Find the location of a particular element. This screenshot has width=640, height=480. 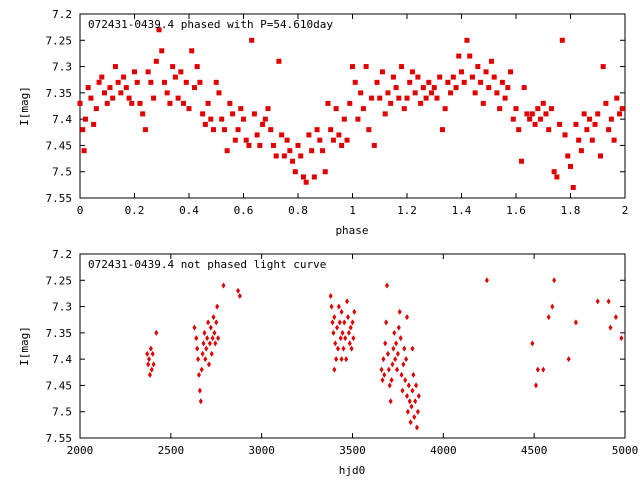

x-tick-label: 5000 is located at coordinates (625, 450).